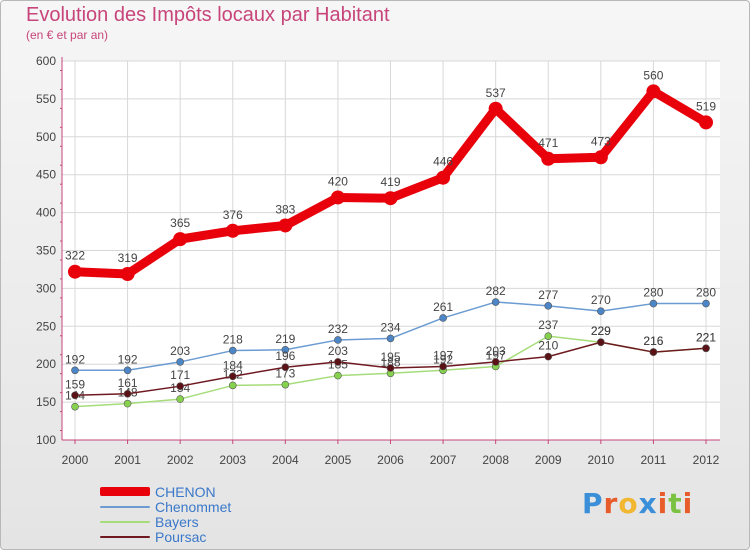 This screenshot has height=550, width=750. What do you see at coordinates (125, 522) in the screenshot?
I see `legend-swatch-bayers` at bounding box center [125, 522].